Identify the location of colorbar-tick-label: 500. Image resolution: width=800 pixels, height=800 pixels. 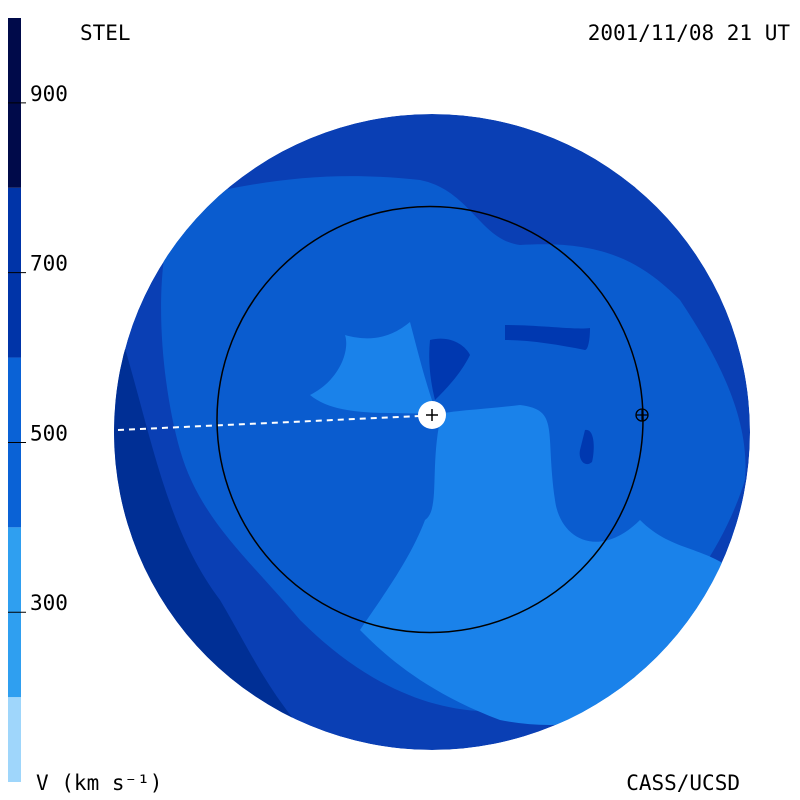
(49, 433).